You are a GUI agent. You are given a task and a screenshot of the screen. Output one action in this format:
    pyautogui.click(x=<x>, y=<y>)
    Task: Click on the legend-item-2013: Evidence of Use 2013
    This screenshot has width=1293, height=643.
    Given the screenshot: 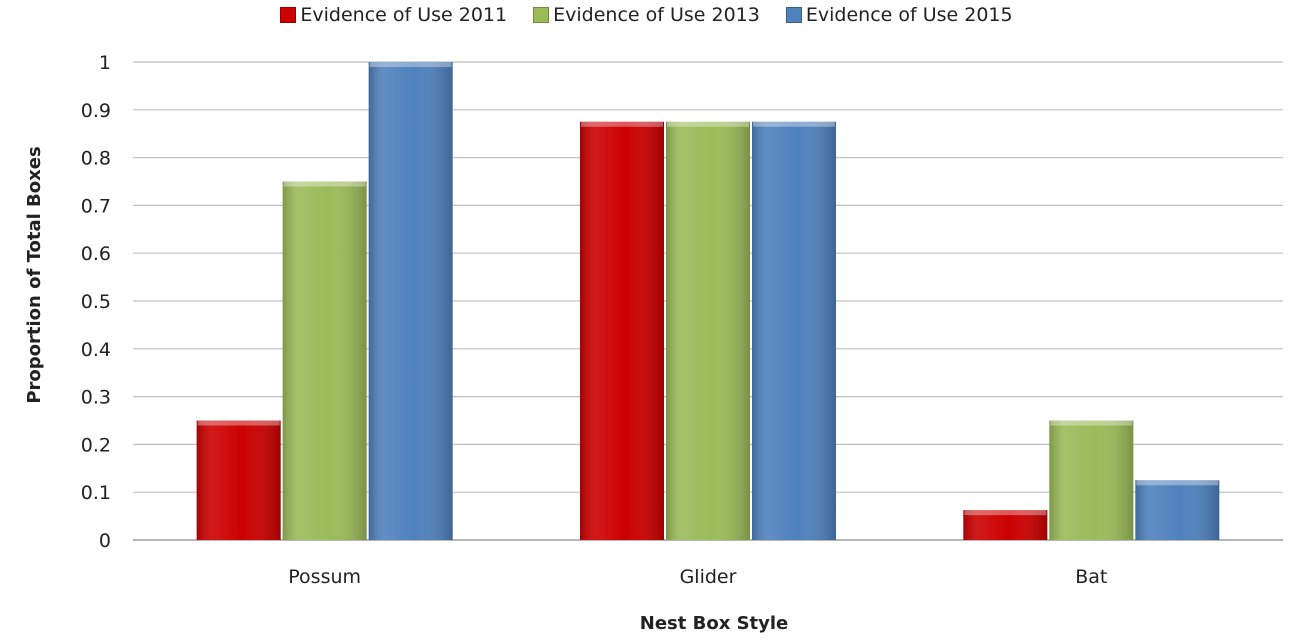 What is the action you would take?
    pyautogui.click(x=646, y=15)
    